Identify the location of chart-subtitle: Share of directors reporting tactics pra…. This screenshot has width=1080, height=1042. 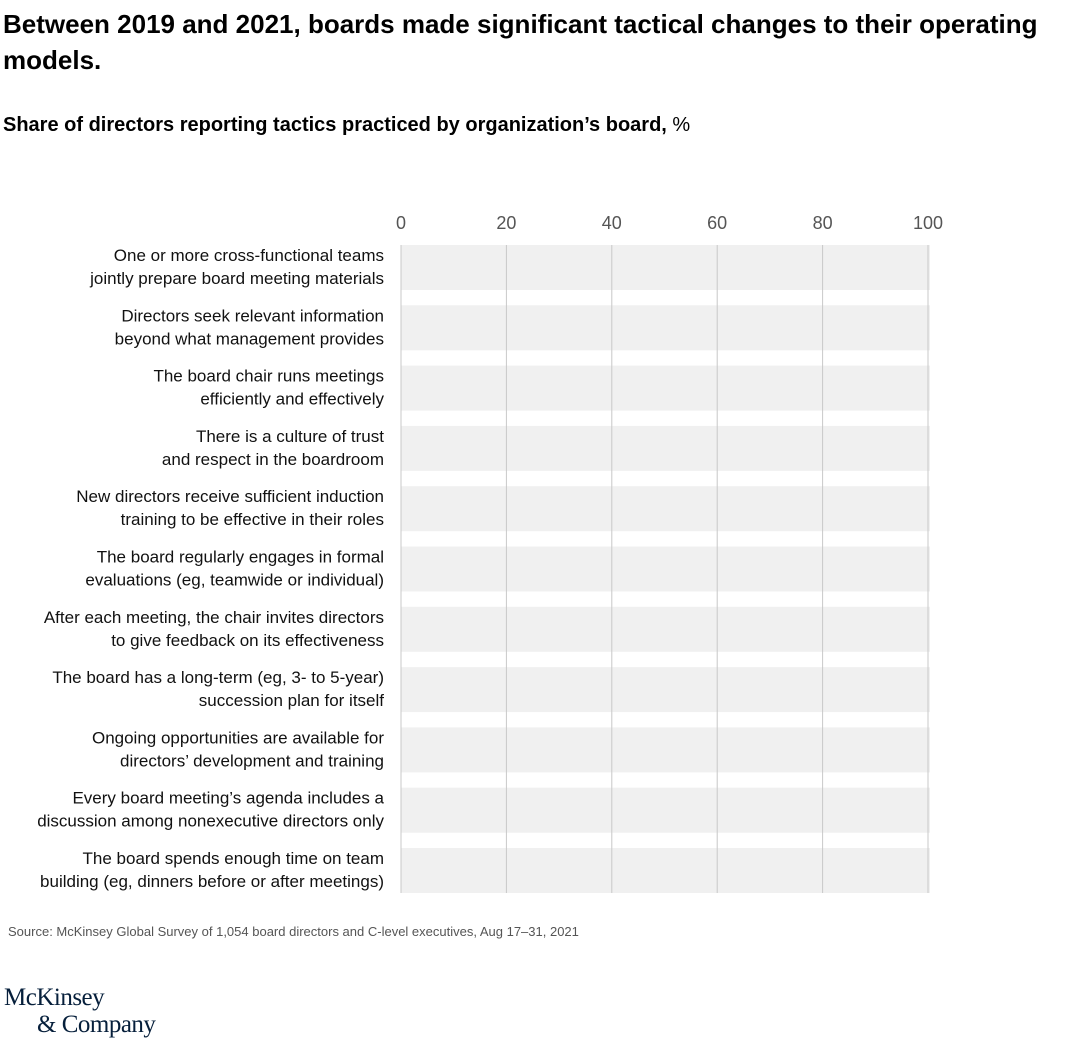
(346, 125).